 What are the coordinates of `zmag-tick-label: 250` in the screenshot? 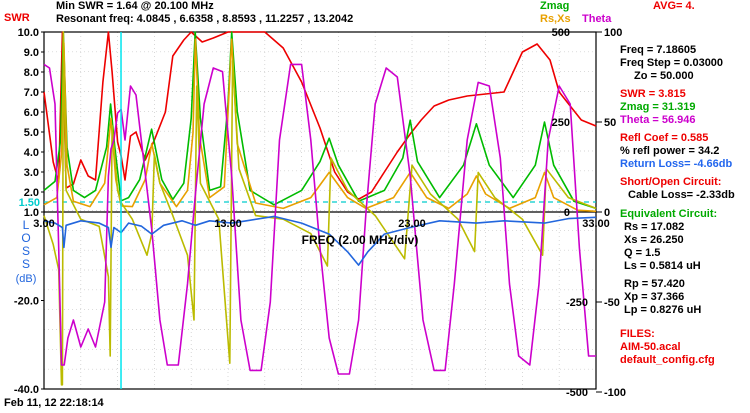 It's located at (561, 123).